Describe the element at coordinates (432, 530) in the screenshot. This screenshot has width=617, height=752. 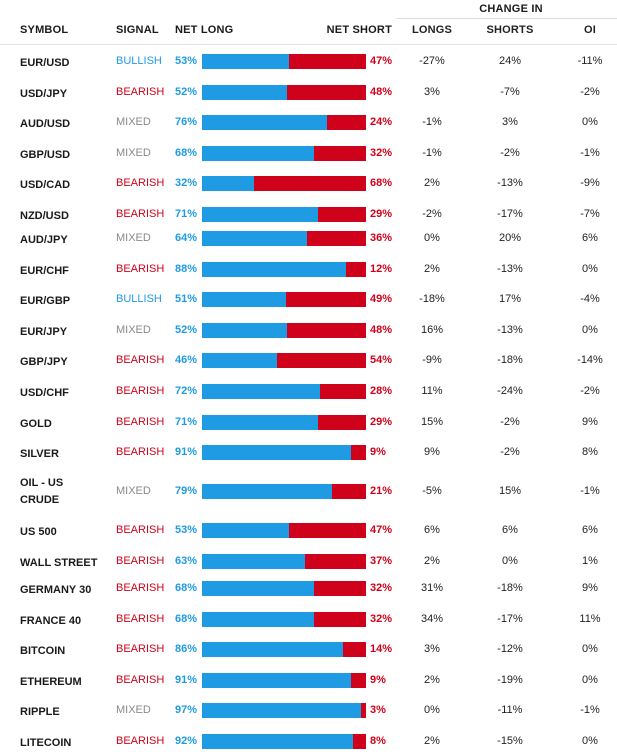
I see `change-longs: 6%` at that location.